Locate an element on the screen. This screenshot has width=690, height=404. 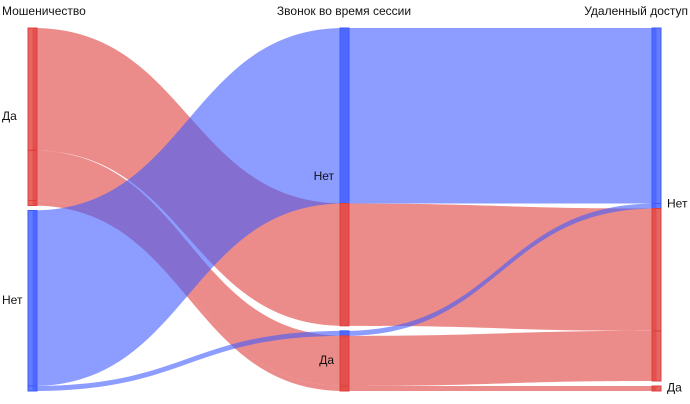
dimension-label: Звонок во время сессии is located at coordinates (344, 11).